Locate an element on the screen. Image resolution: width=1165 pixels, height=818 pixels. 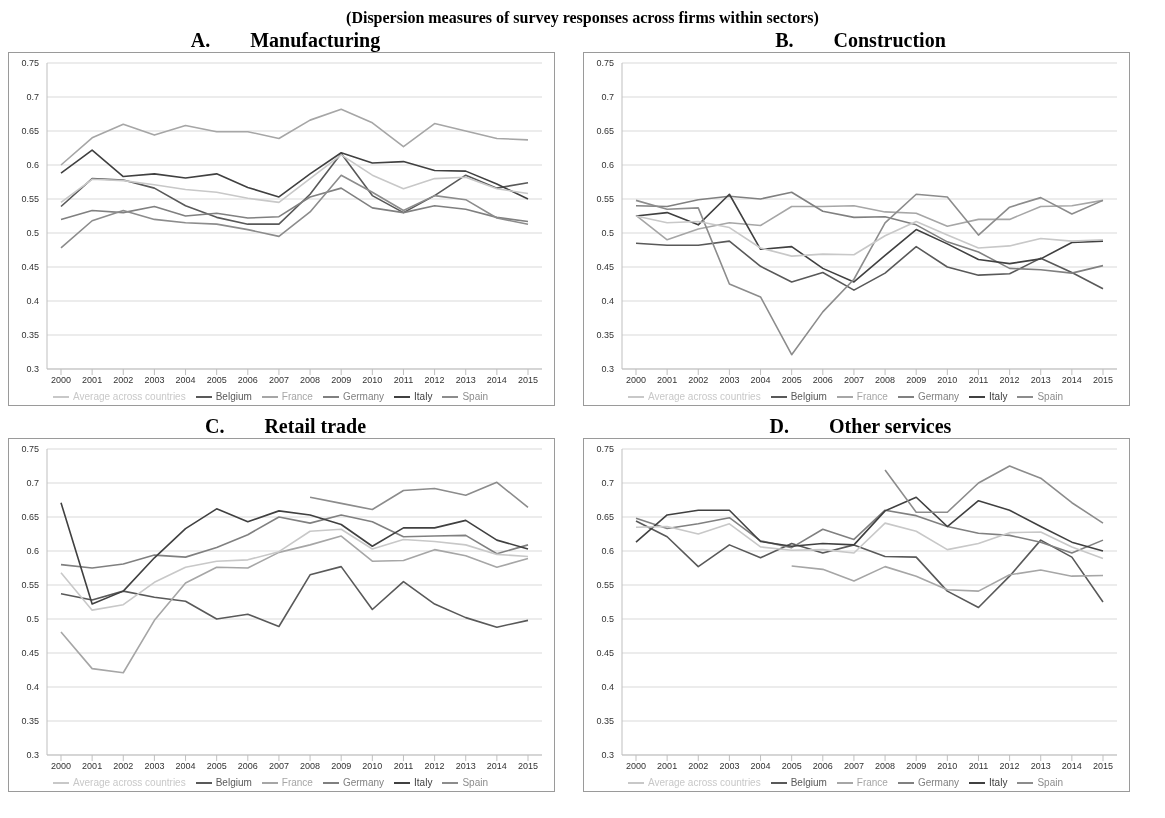
x-tick-label: 2006 is located at coordinates (247, 380).